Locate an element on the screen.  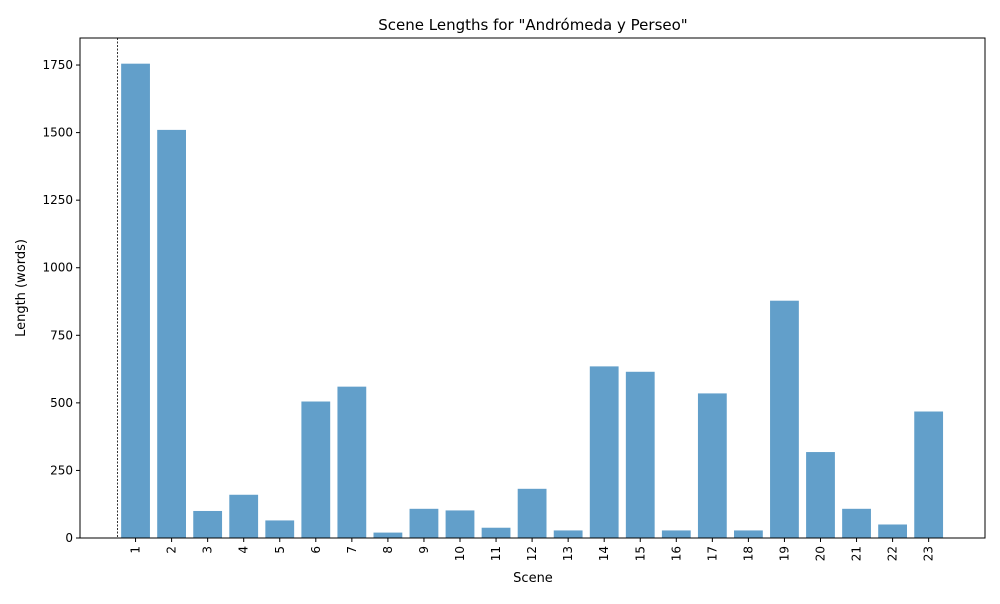
y-tick-label-250: 250 is located at coordinates (61, 470).